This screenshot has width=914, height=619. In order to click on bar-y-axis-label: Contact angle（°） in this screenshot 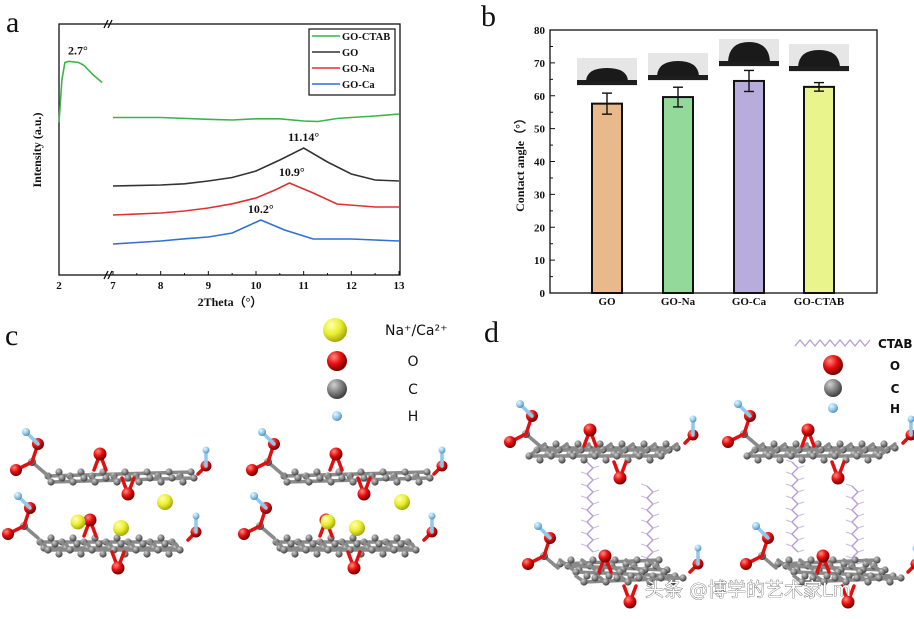, I will do `click(519, 162)`.